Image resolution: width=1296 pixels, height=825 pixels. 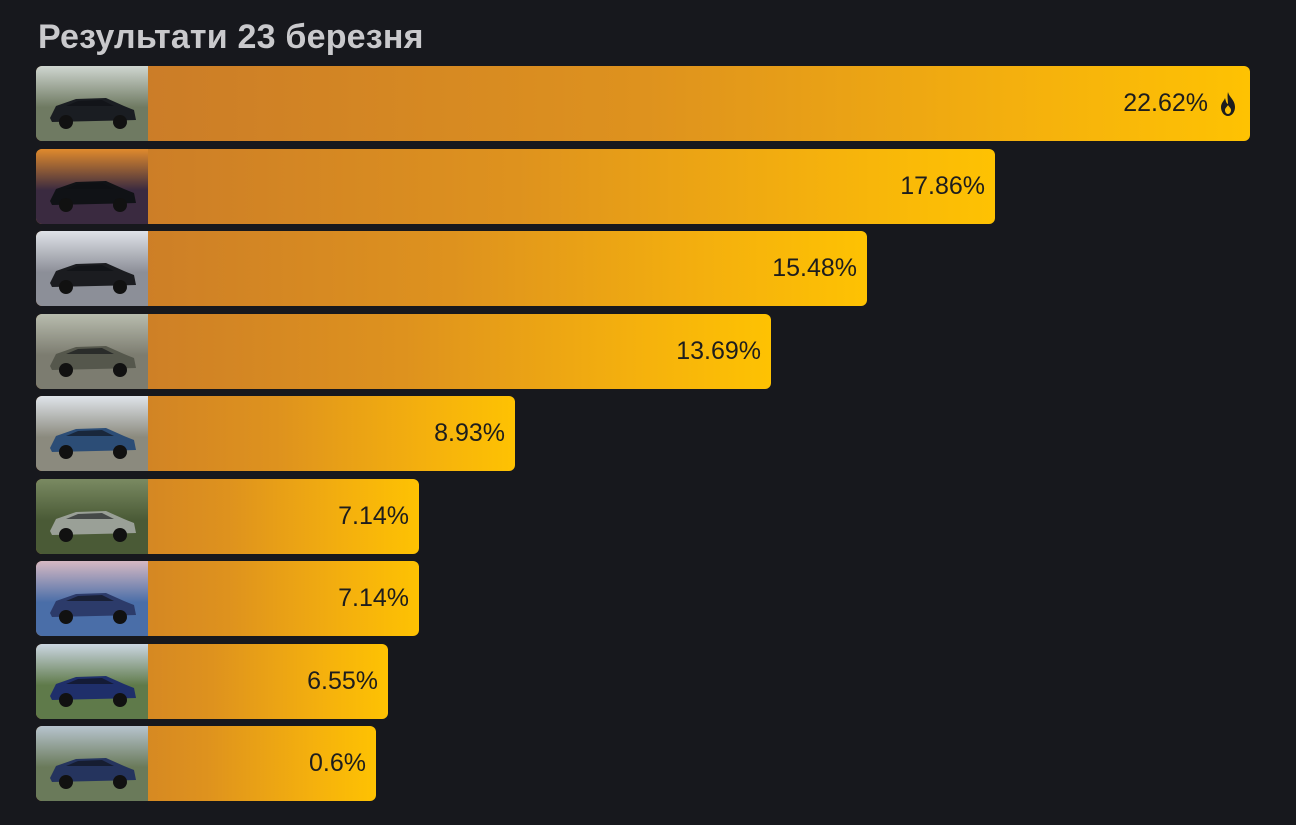 I want to click on grey-sedan-forest-photo, so click(x=92, y=351).